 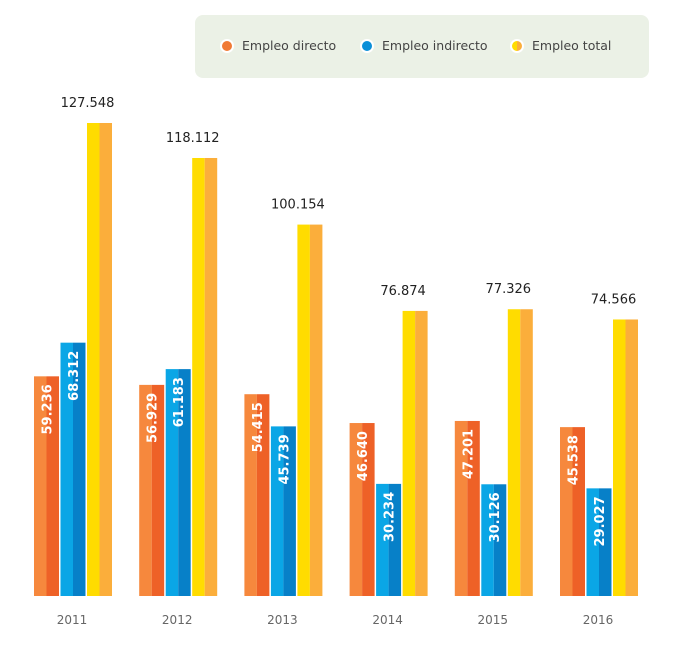 I want to click on total-value-label: 77.326, so click(x=509, y=289).